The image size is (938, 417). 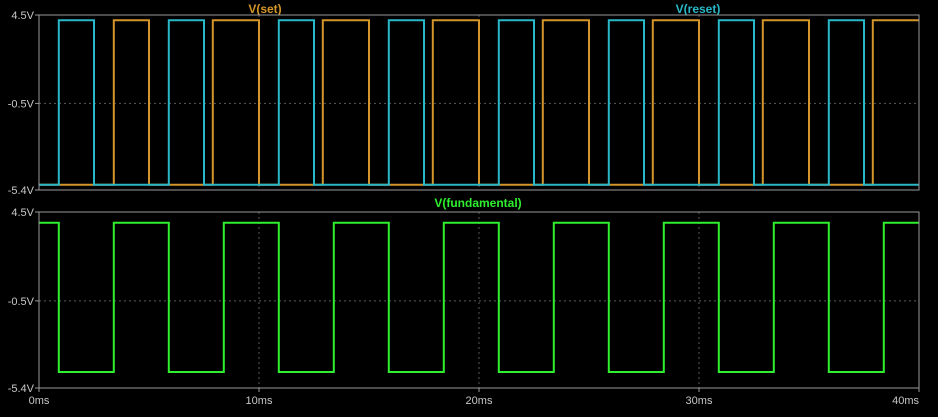 What do you see at coordinates (905, 401) in the screenshot?
I see `x-tick-label: 40ms` at bounding box center [905, 401].